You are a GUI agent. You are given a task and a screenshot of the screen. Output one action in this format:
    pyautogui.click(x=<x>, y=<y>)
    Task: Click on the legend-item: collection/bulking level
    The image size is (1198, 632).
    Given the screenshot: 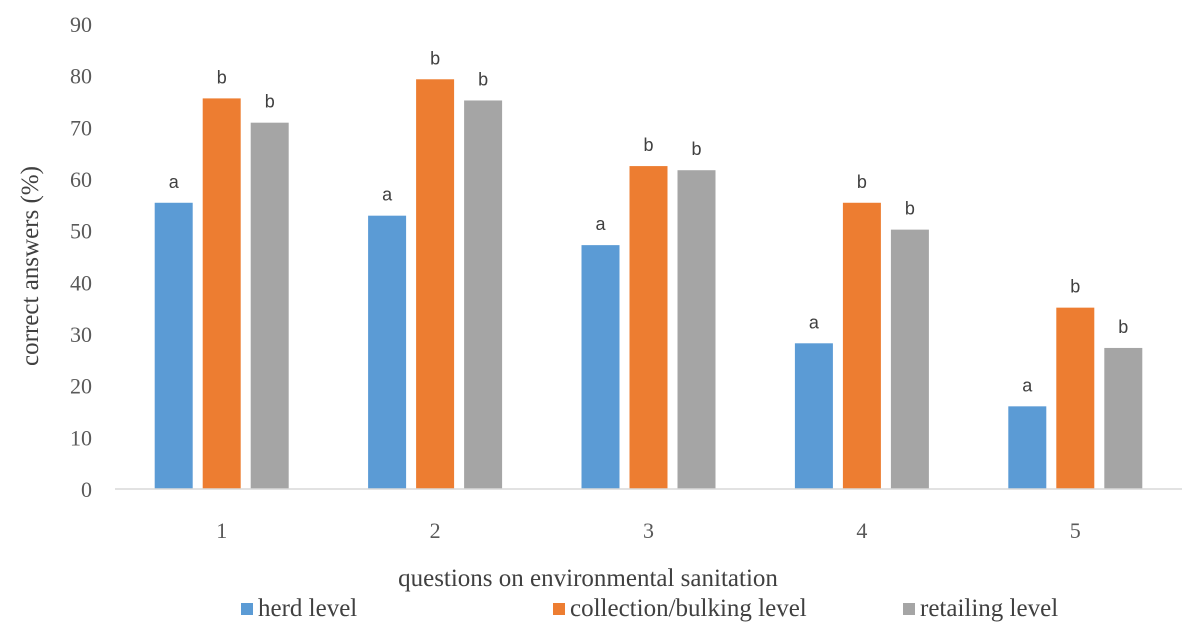 What is the action you would take?
    pyautogui.click(x=680, y=608)
    